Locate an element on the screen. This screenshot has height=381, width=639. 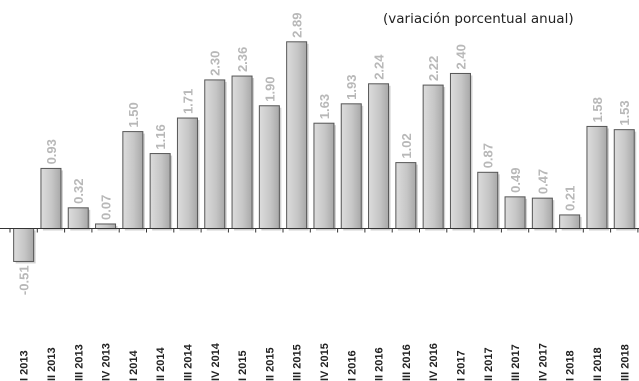
value-label: 0.49 is located at coordinates (515, 180).